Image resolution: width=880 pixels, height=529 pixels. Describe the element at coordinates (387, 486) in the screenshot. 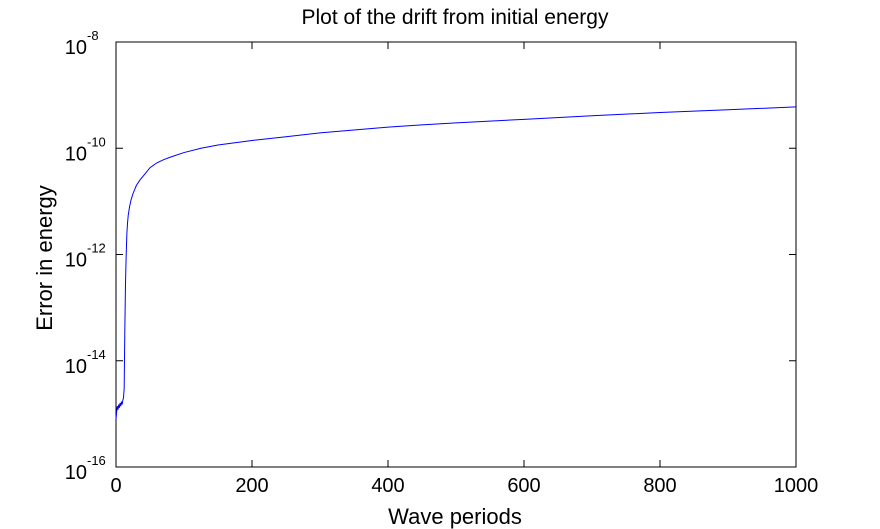

I see `x-tick-label: 400` at that location.